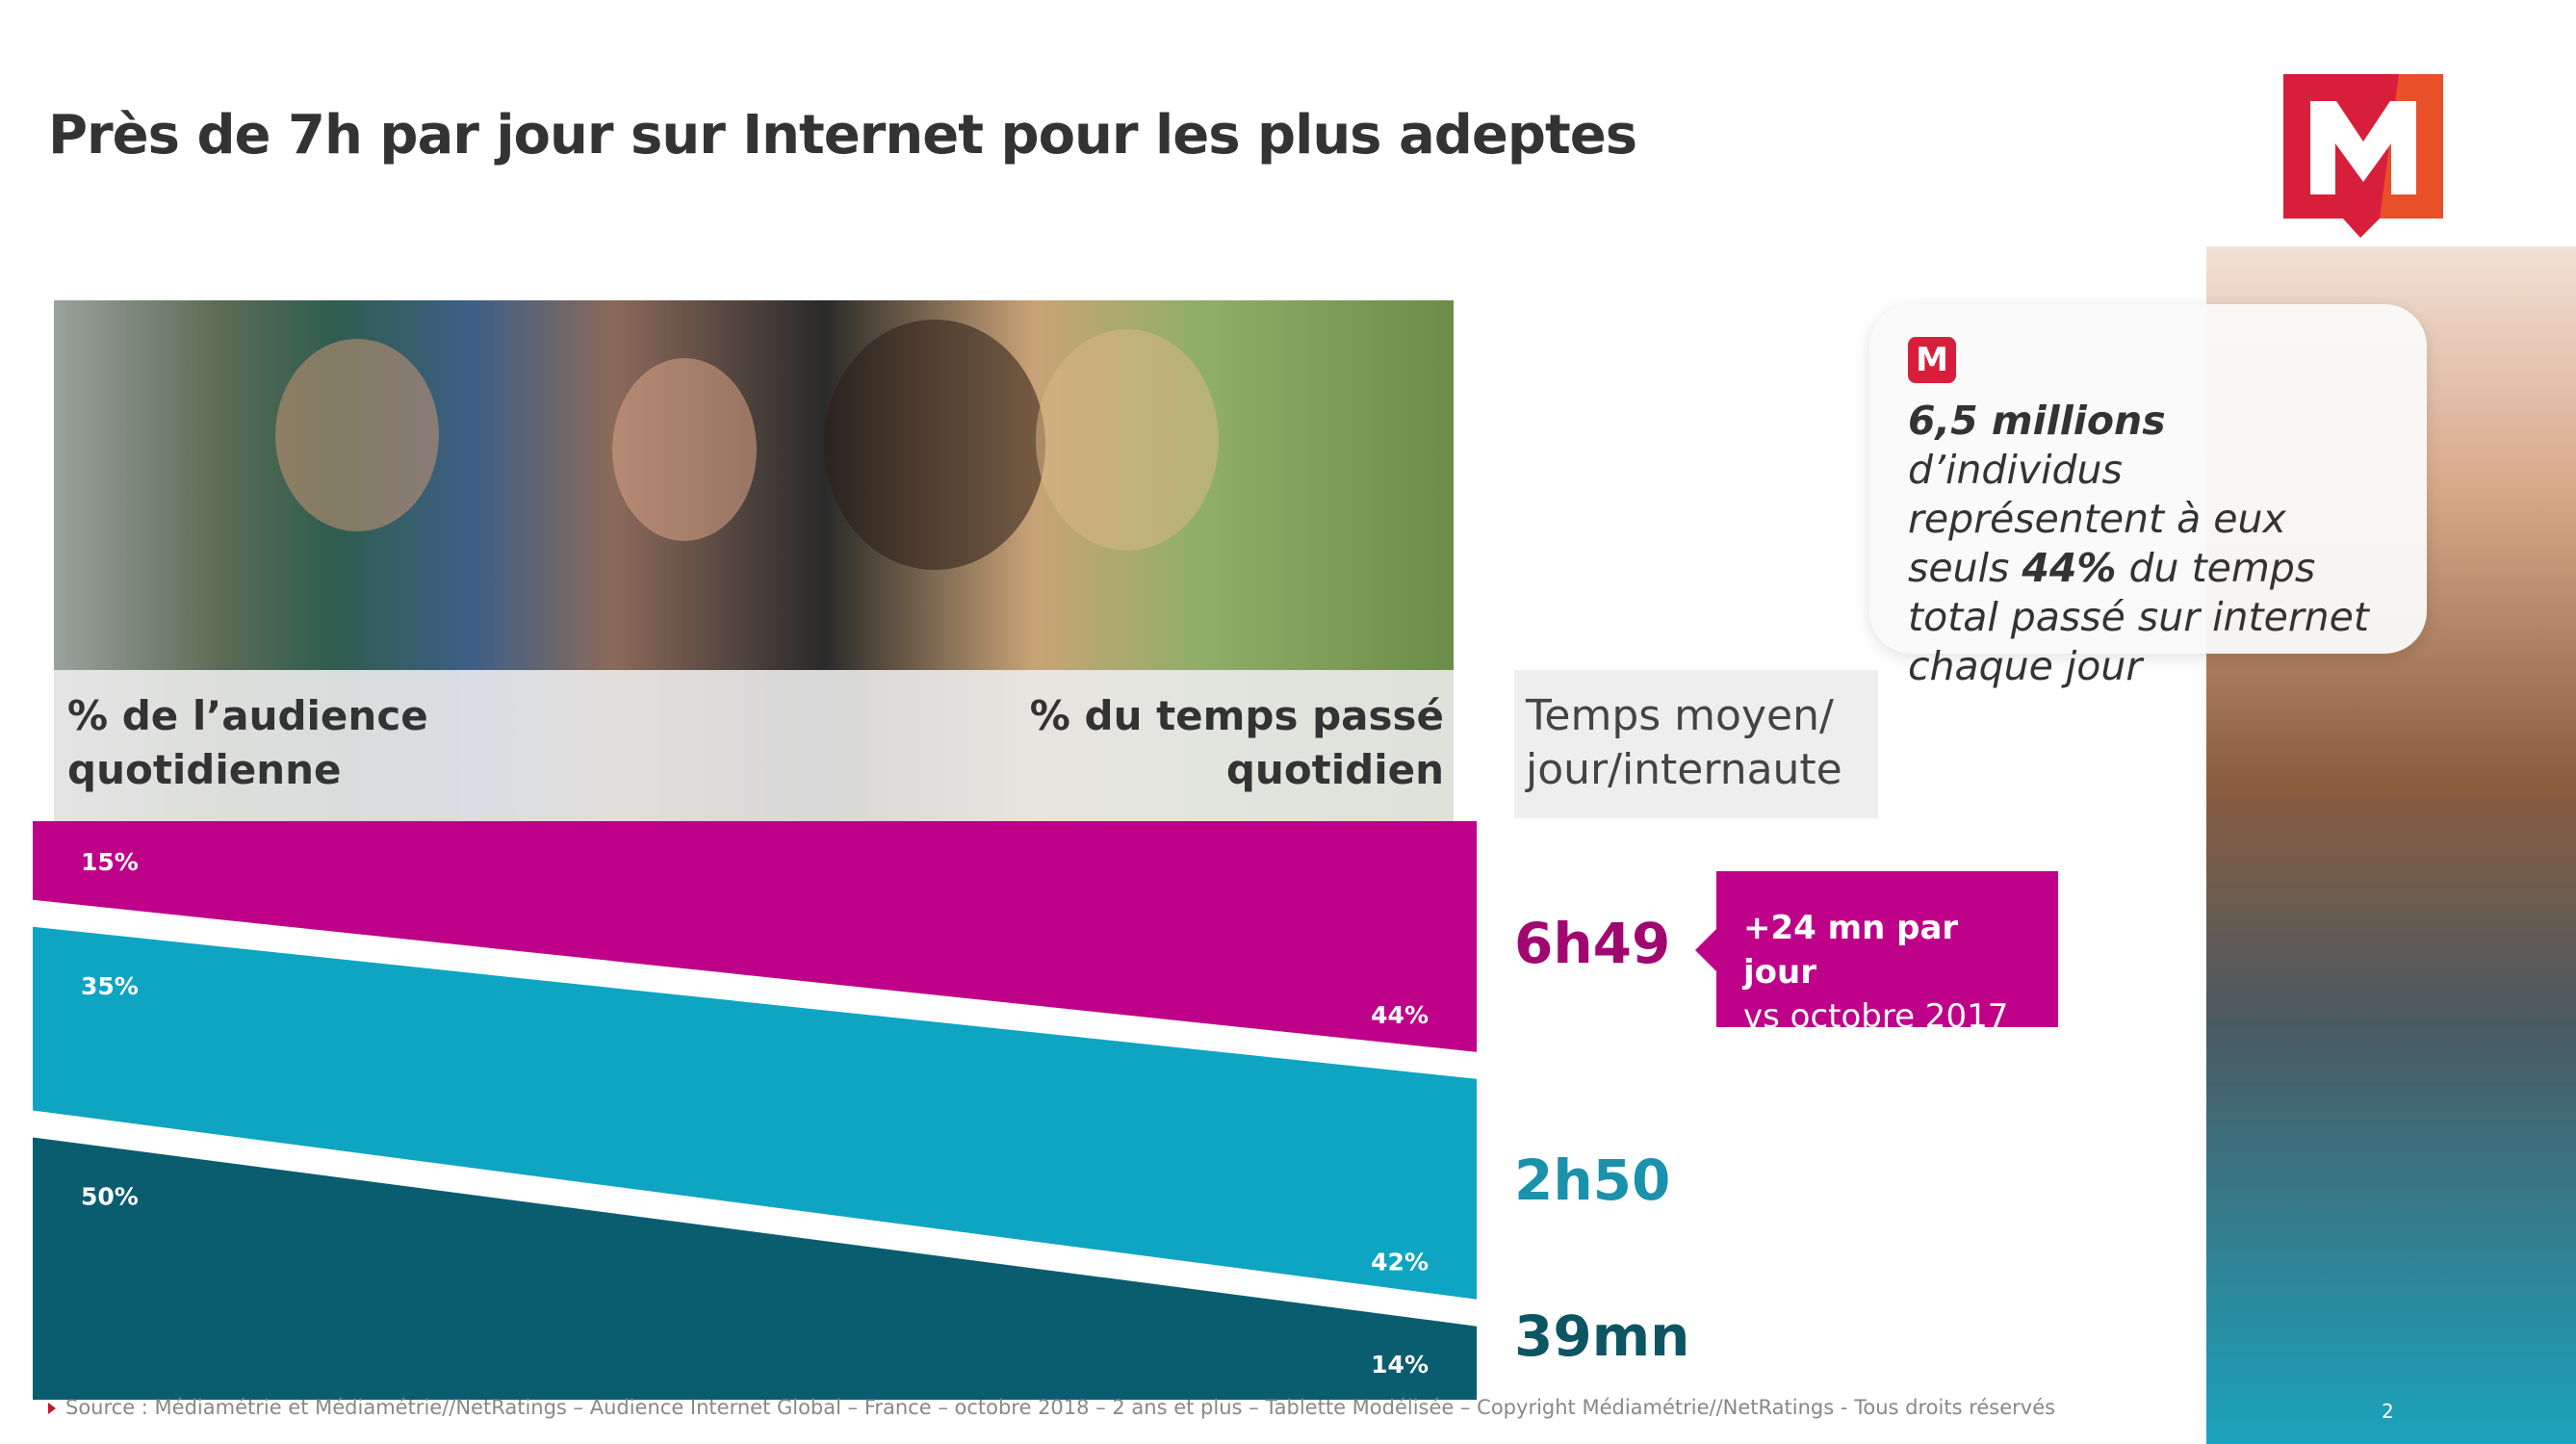 This screenshot has height=1444, width=2576. Describe the element at coordinates (2037, 421) in the screenshot. I see `quote-bold1: 6,5 millions` at that location.